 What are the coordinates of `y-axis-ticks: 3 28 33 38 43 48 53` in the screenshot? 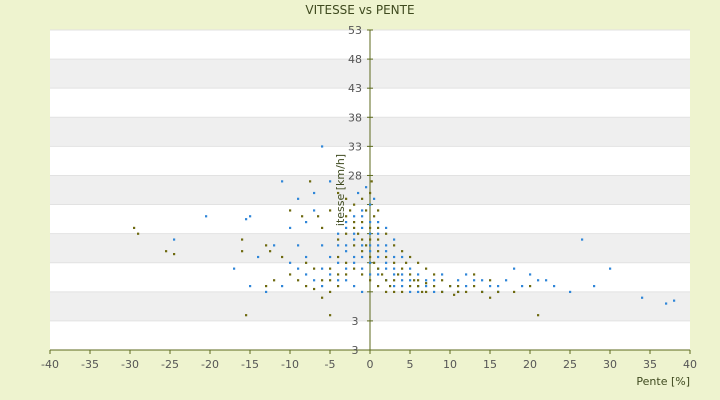 It's located at (360, 176).